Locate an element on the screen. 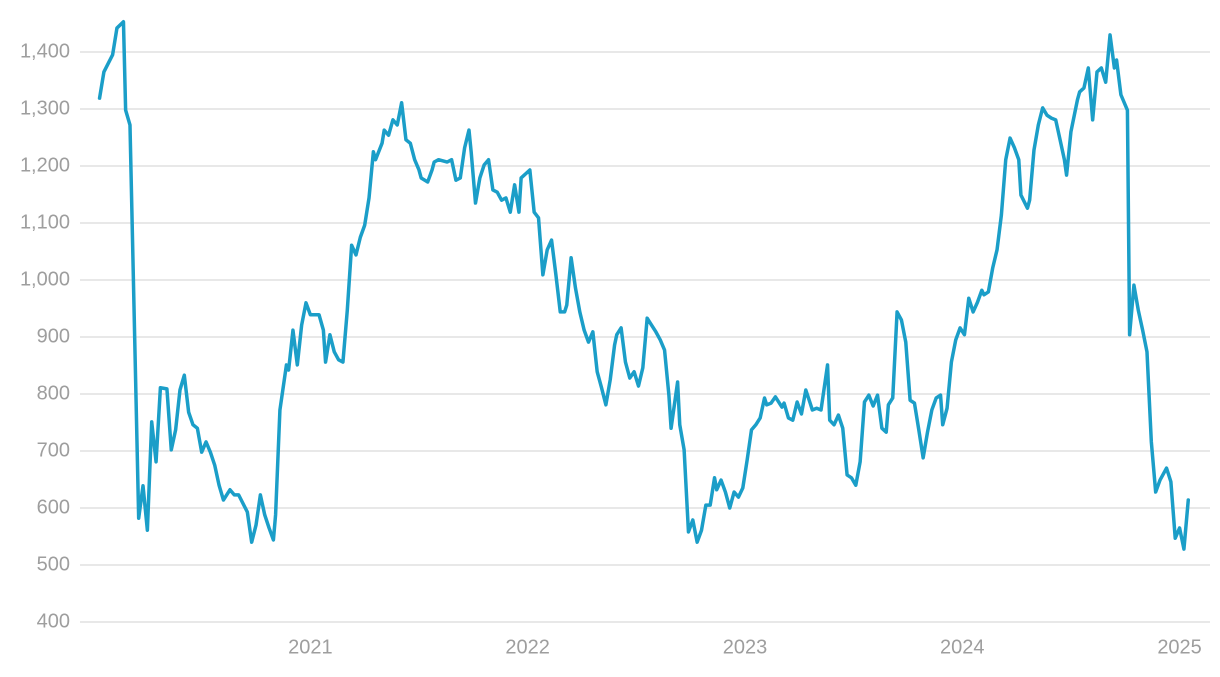 The image size is (1220, 677). x-tick-label: 2025 is located at coordinates (1179, 647).